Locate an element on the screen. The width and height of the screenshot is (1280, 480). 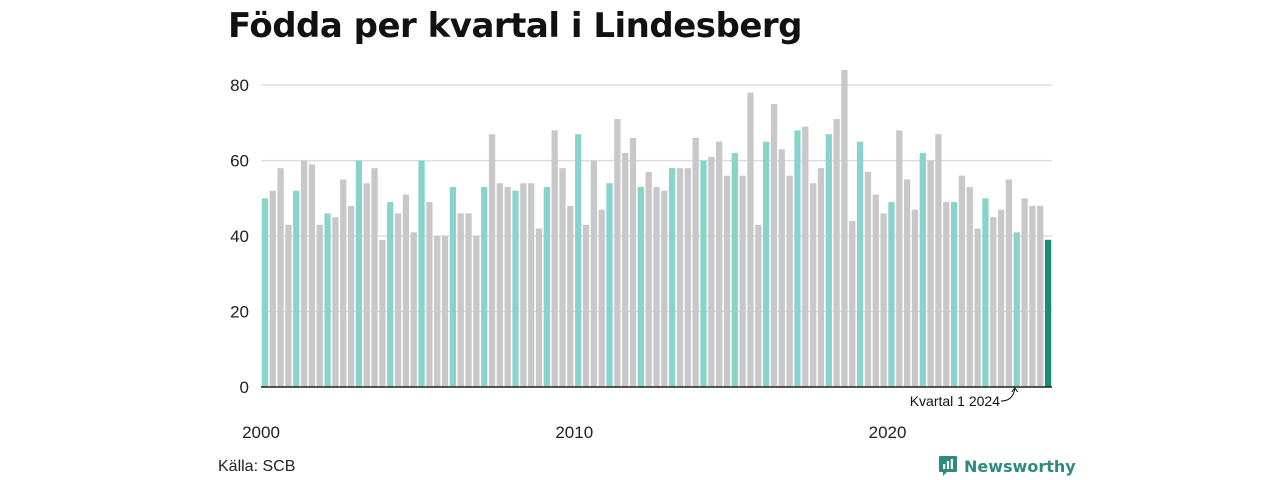
y-tick-label: 80 is located at coordinates (239, 85).